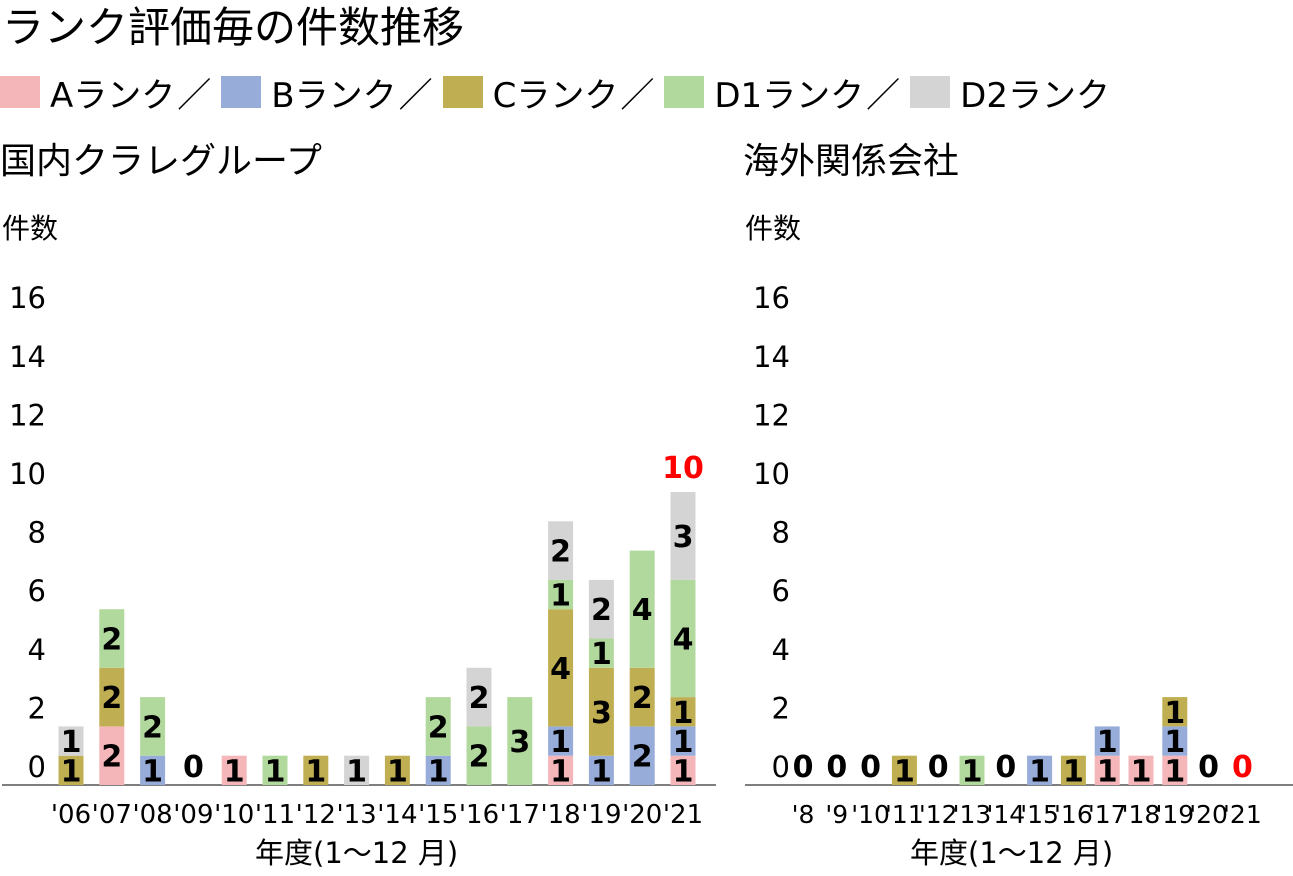 Image resolution: width=1293 pixels, height=876 pixels. Describe the element at coordinates (37, 708) in the screenshot. I see `y-tick-label: 2` at that location.